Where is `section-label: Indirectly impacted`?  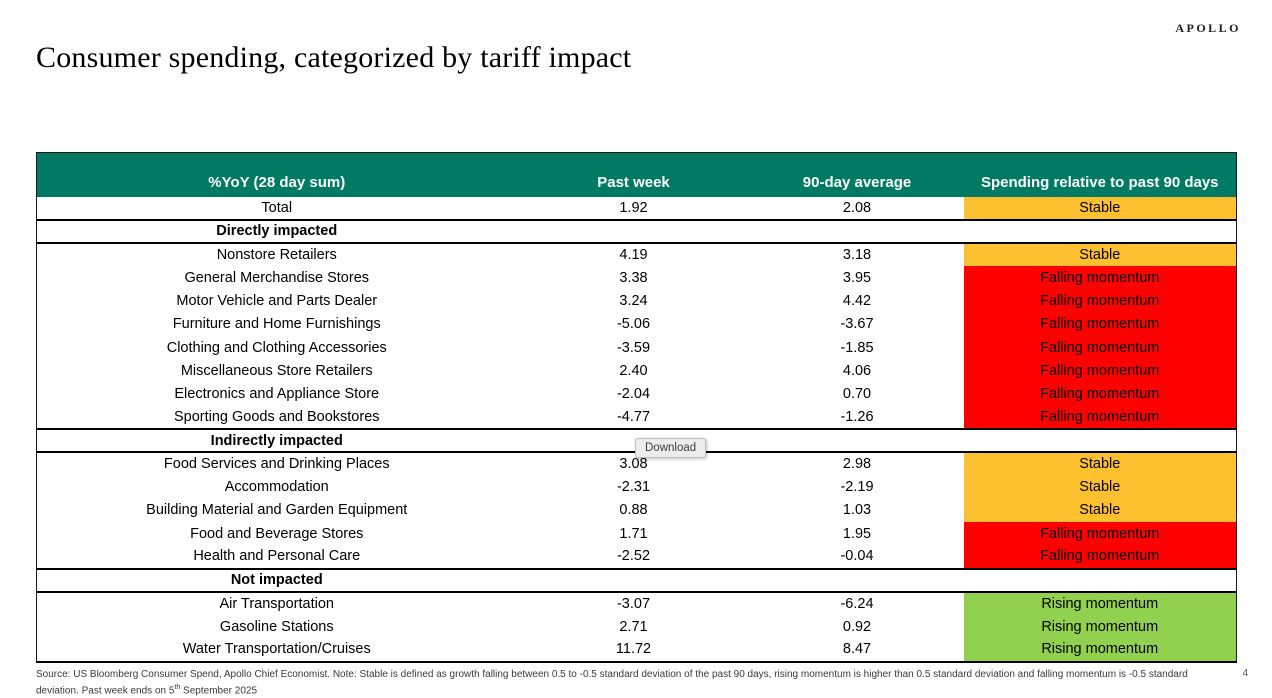 section-label: Indirectly impacted is located at coordinates (276, 440).